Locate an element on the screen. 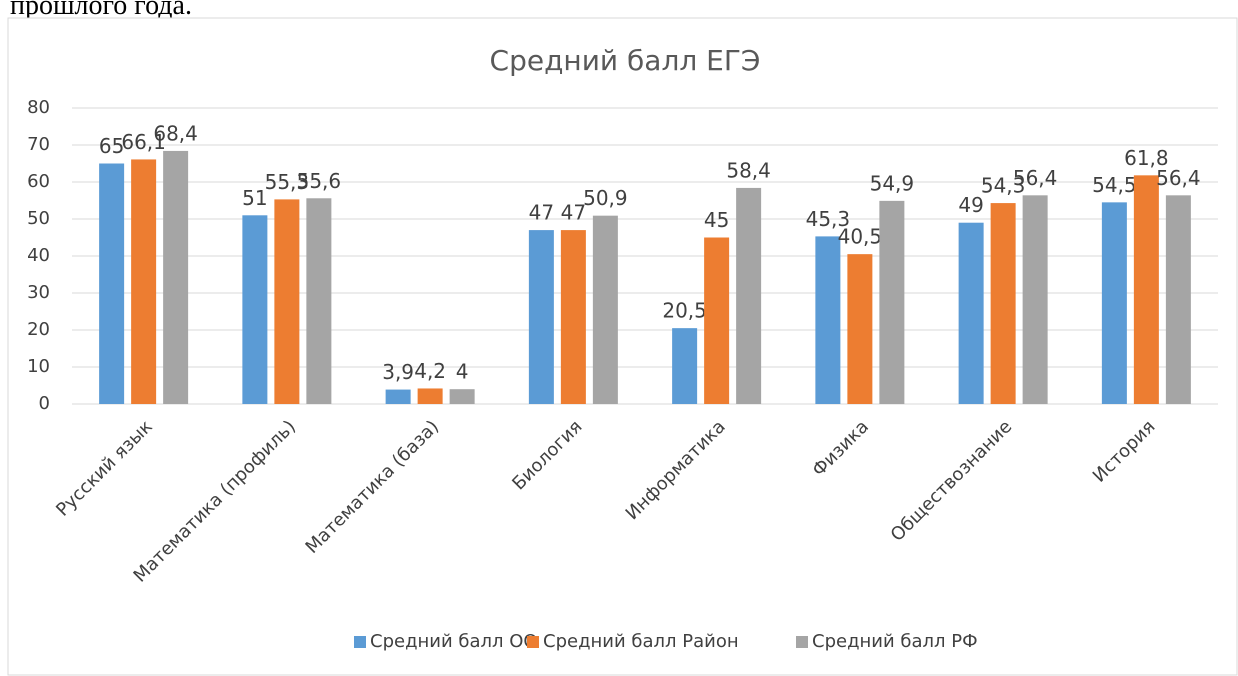 Image resolution: width=1238 pixels, height=676 pixels. legend-label: Средний балл РФ is located at coordinates (895, 641).